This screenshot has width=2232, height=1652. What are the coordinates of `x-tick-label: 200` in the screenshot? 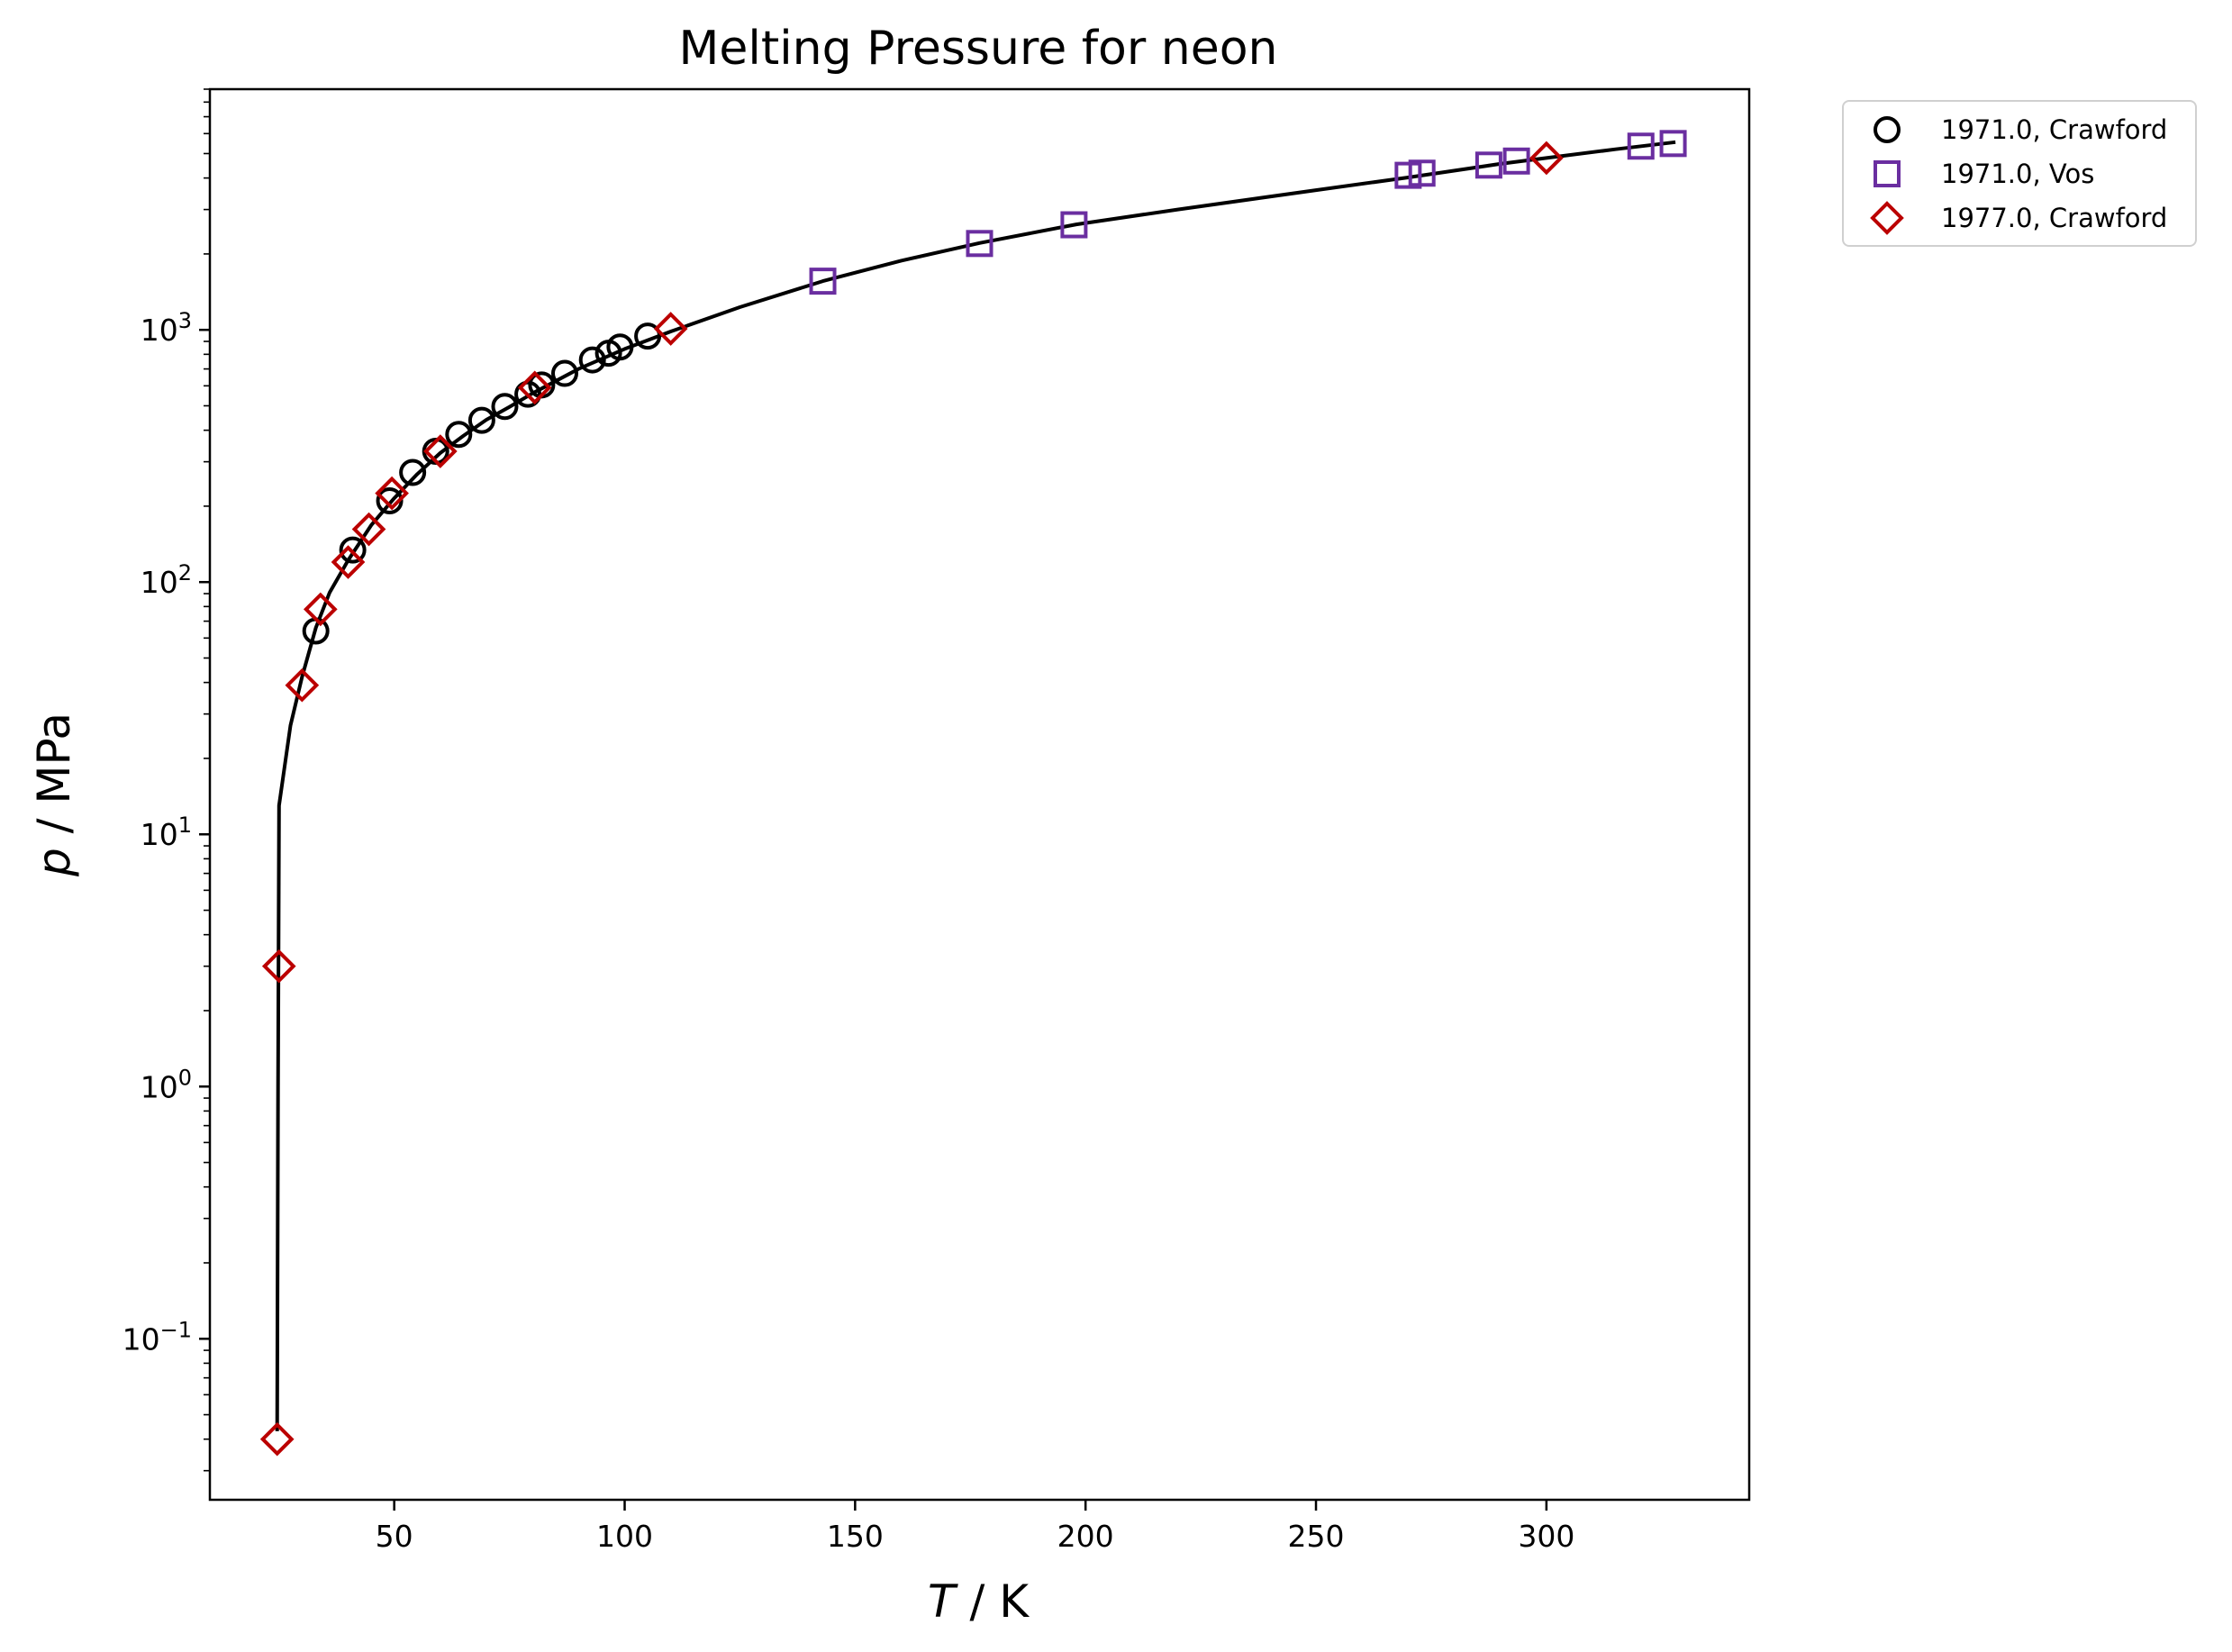 It's located at (1085, 1536).